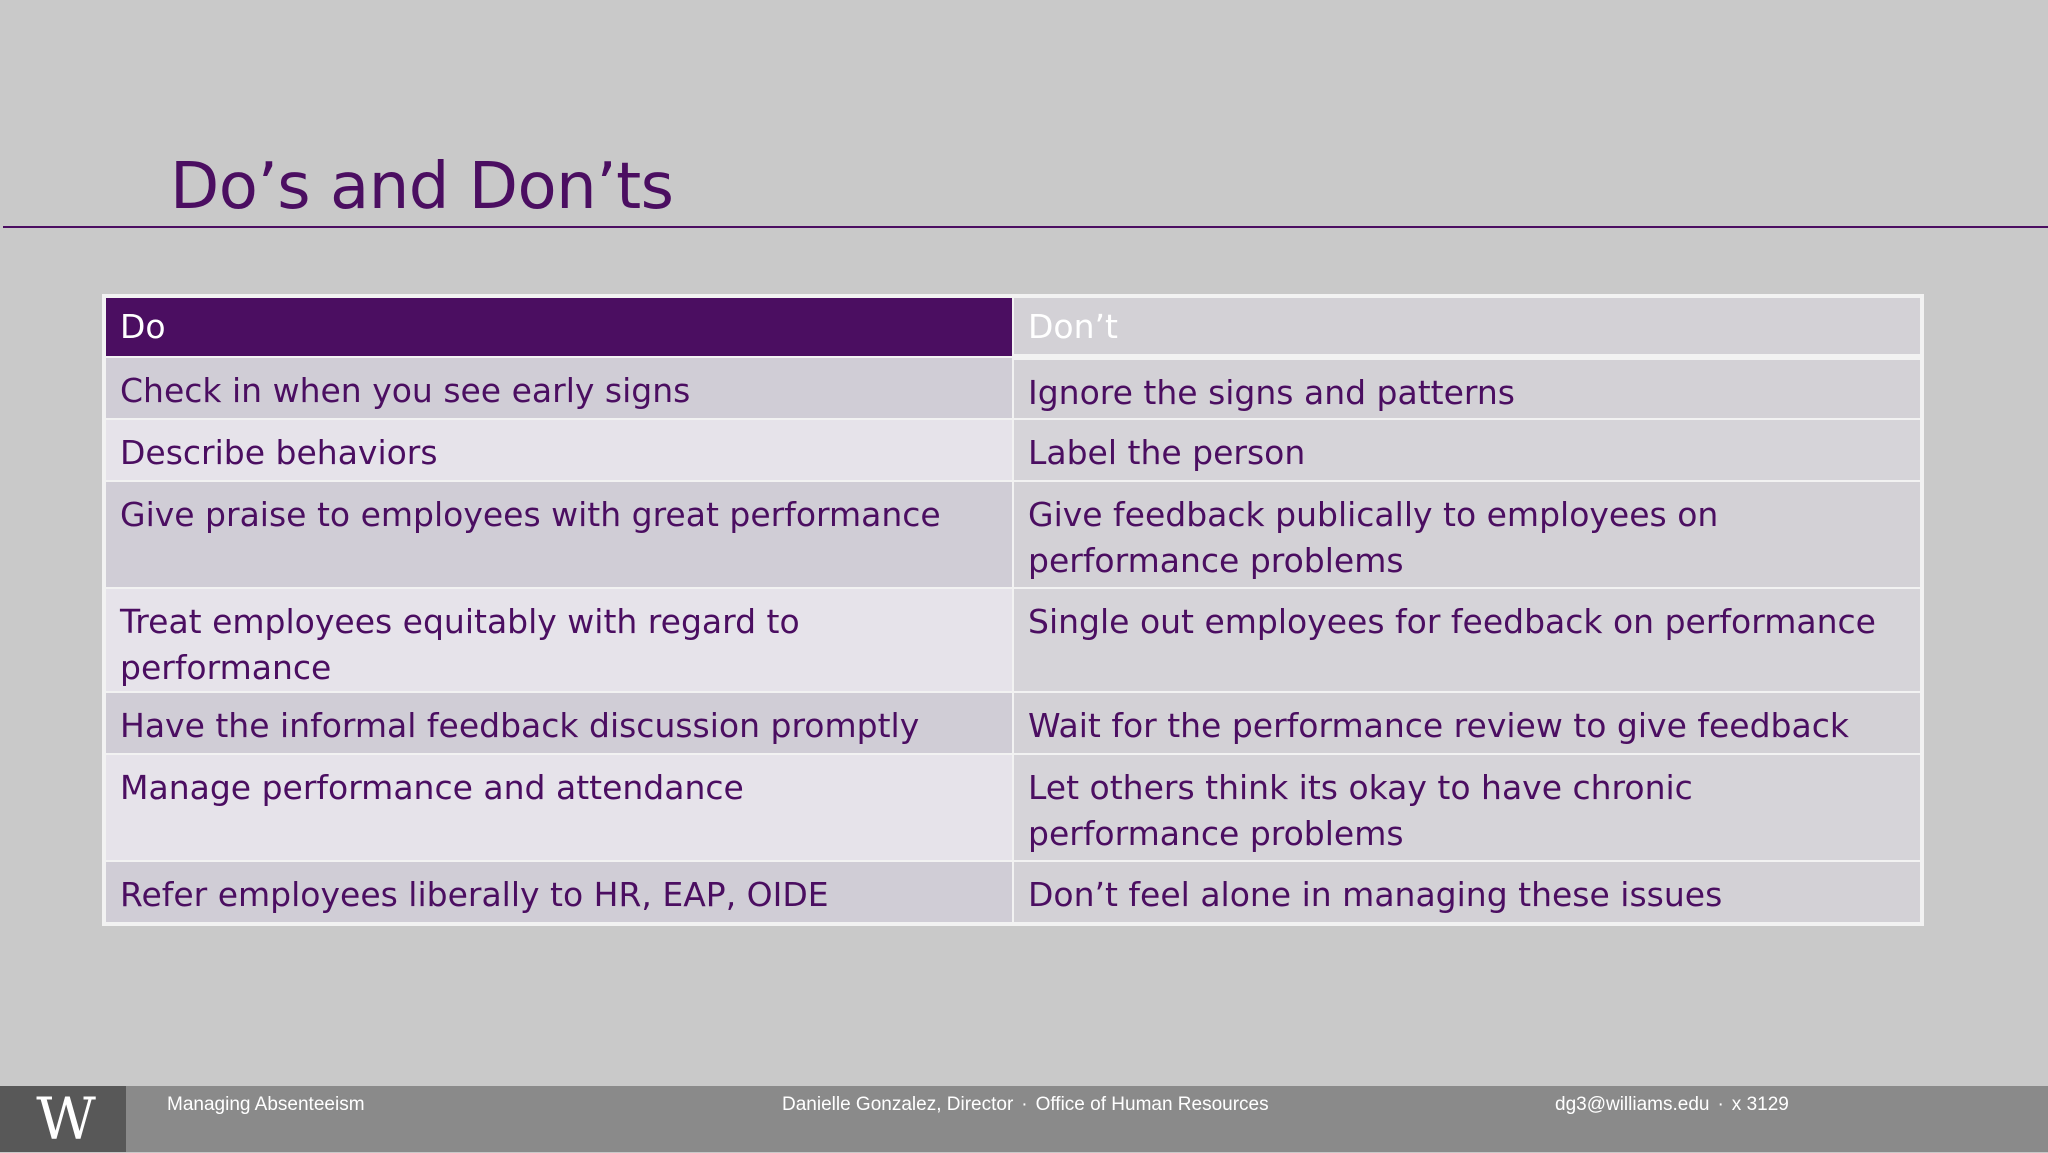 This screenshot has height=1153, width=2048. What do you see at coordinates (1025, 227) in the screenshot?
I see `title-divider` at bounding box center [1025, 227].